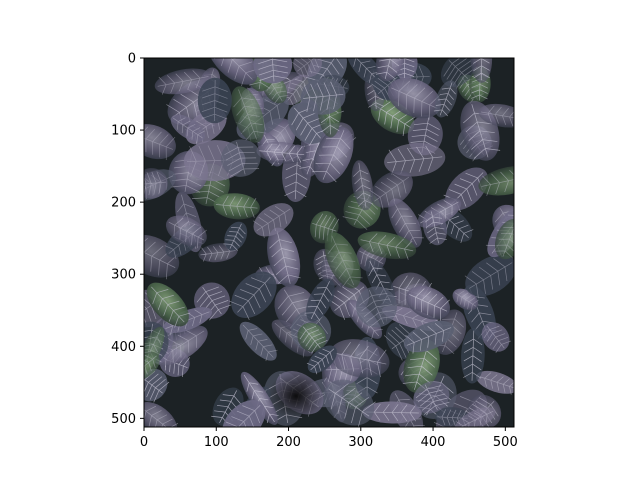 This screenshot has height=480, width=640. I want to click on y-tick-label: 500, so click(123, 419).